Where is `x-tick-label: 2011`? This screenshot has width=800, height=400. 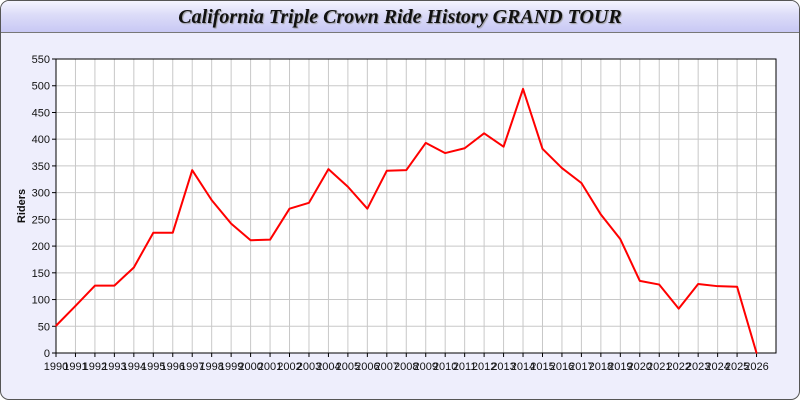
x-tick-label: 2011 is located at coordinates (465, 367).